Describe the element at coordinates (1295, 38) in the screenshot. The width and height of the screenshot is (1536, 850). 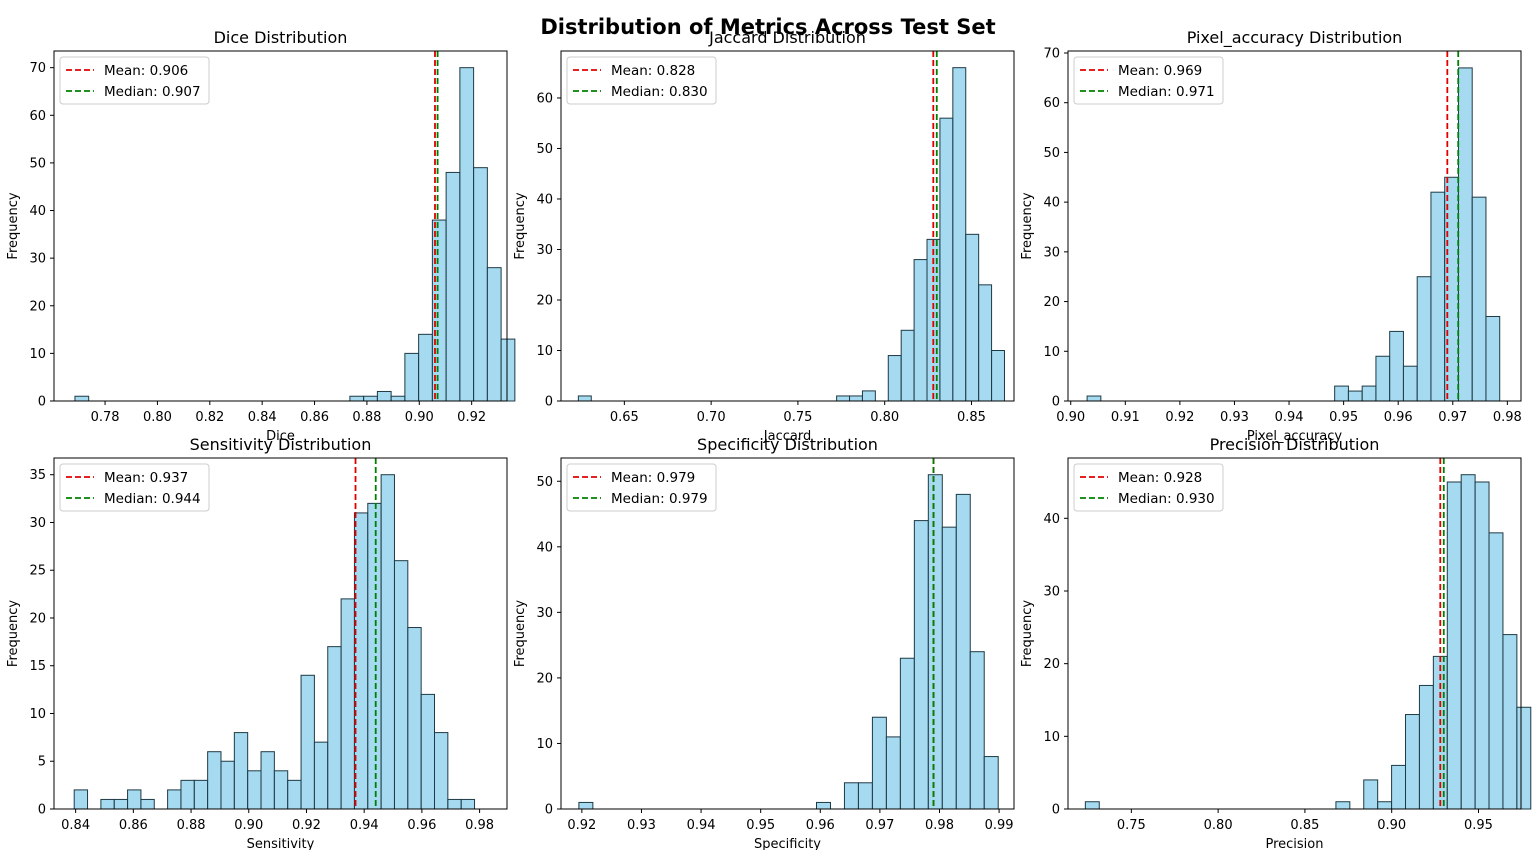
I see `panel-title: Pixel_accuracy Distribution` at that location.